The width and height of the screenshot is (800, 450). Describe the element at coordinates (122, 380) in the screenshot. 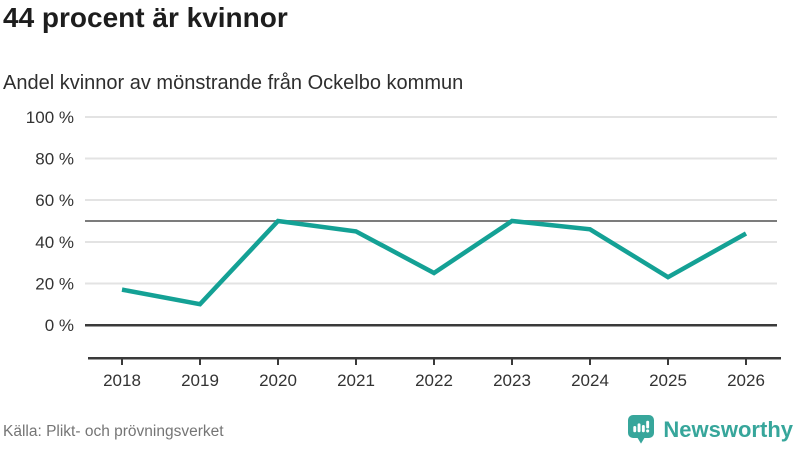

I see `x-tick-label: 2018` at that location.